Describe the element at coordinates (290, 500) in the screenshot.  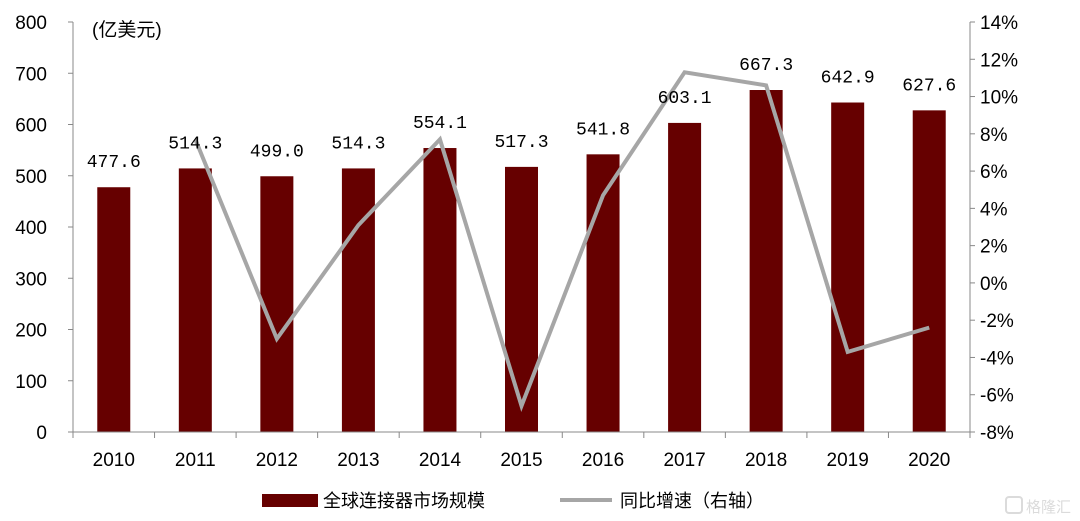
I see `legend-bar-swatch` at that location.